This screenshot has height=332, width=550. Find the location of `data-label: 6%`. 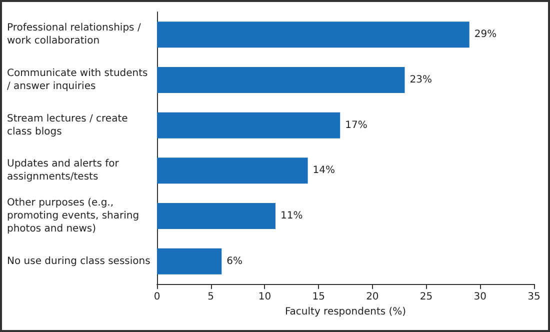

data-label: 6% is located at coordinates (234, 261).